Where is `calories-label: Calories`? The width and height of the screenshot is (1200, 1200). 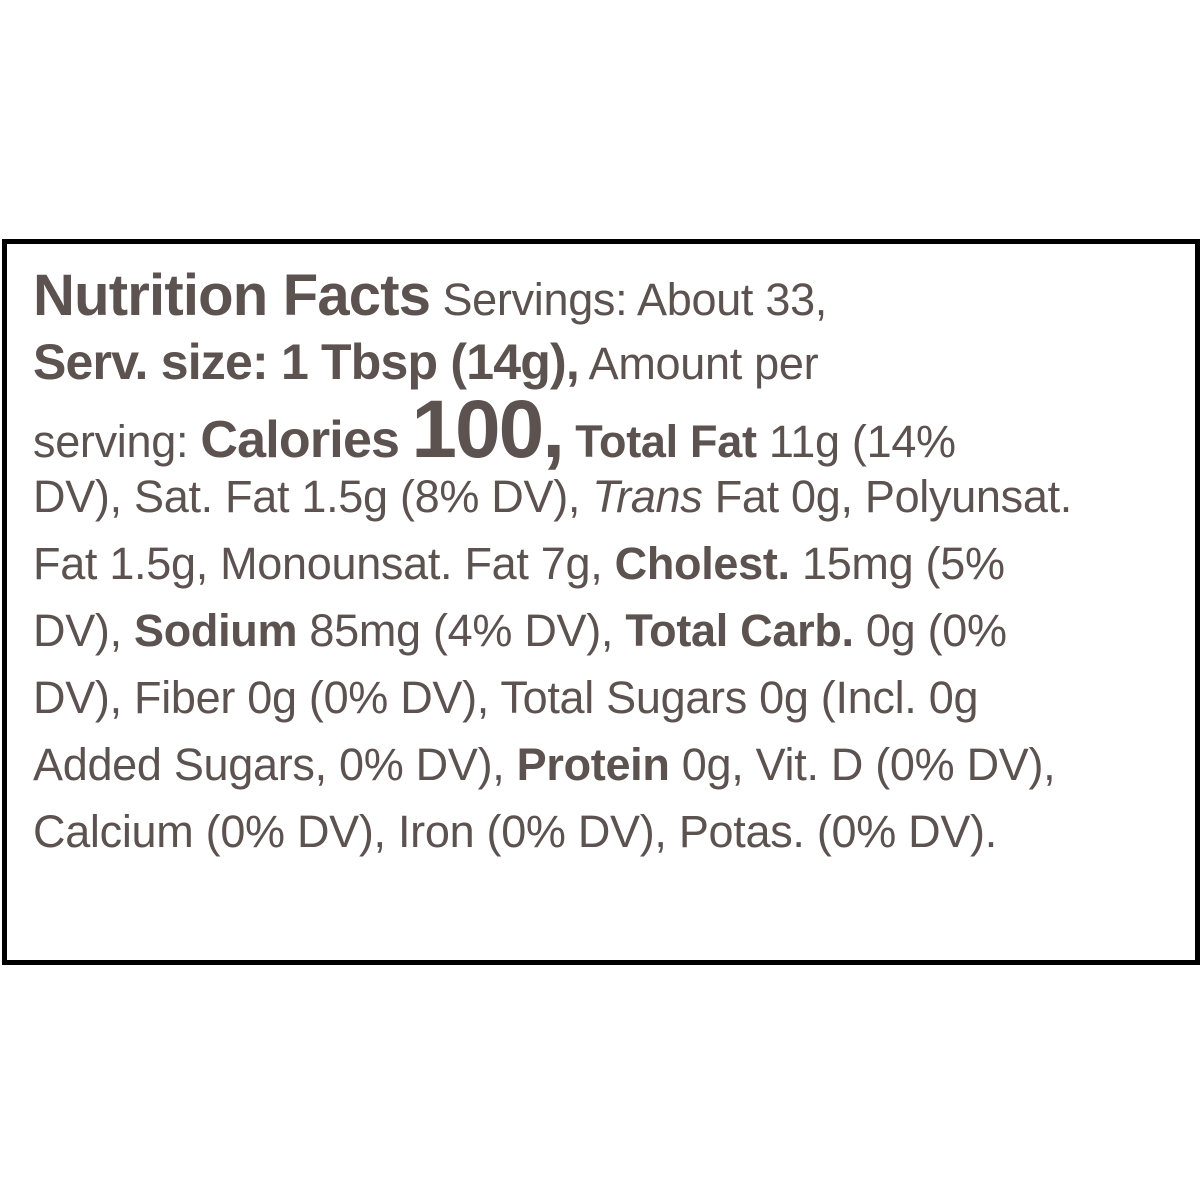
calories-label: Calories is located at coordinates (300, 440).